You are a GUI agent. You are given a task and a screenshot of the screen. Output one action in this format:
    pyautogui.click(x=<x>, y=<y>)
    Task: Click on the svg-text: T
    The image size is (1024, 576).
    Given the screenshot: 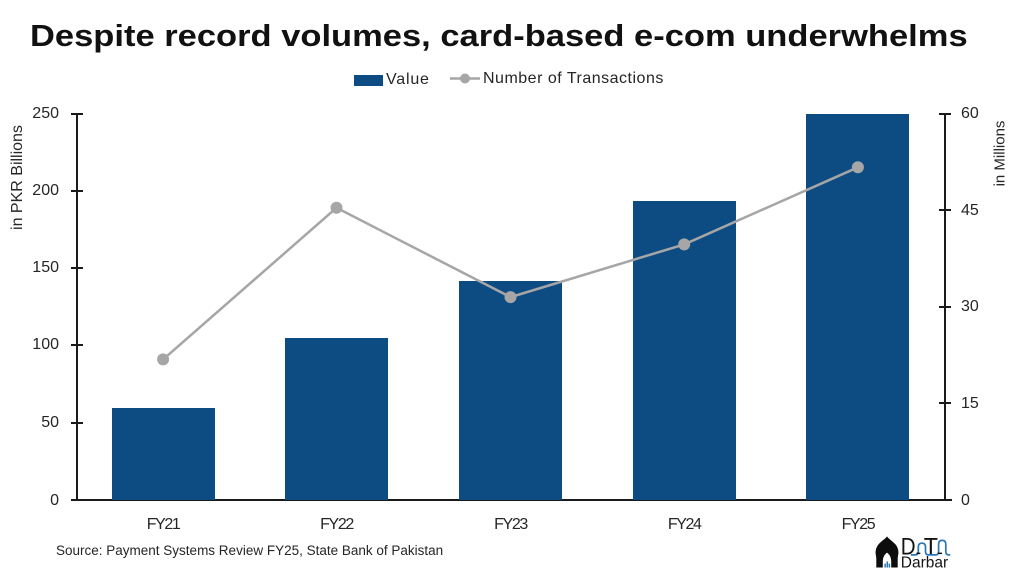 What is the action you would take?
    pyautogui.click(x=931, y=546)
    